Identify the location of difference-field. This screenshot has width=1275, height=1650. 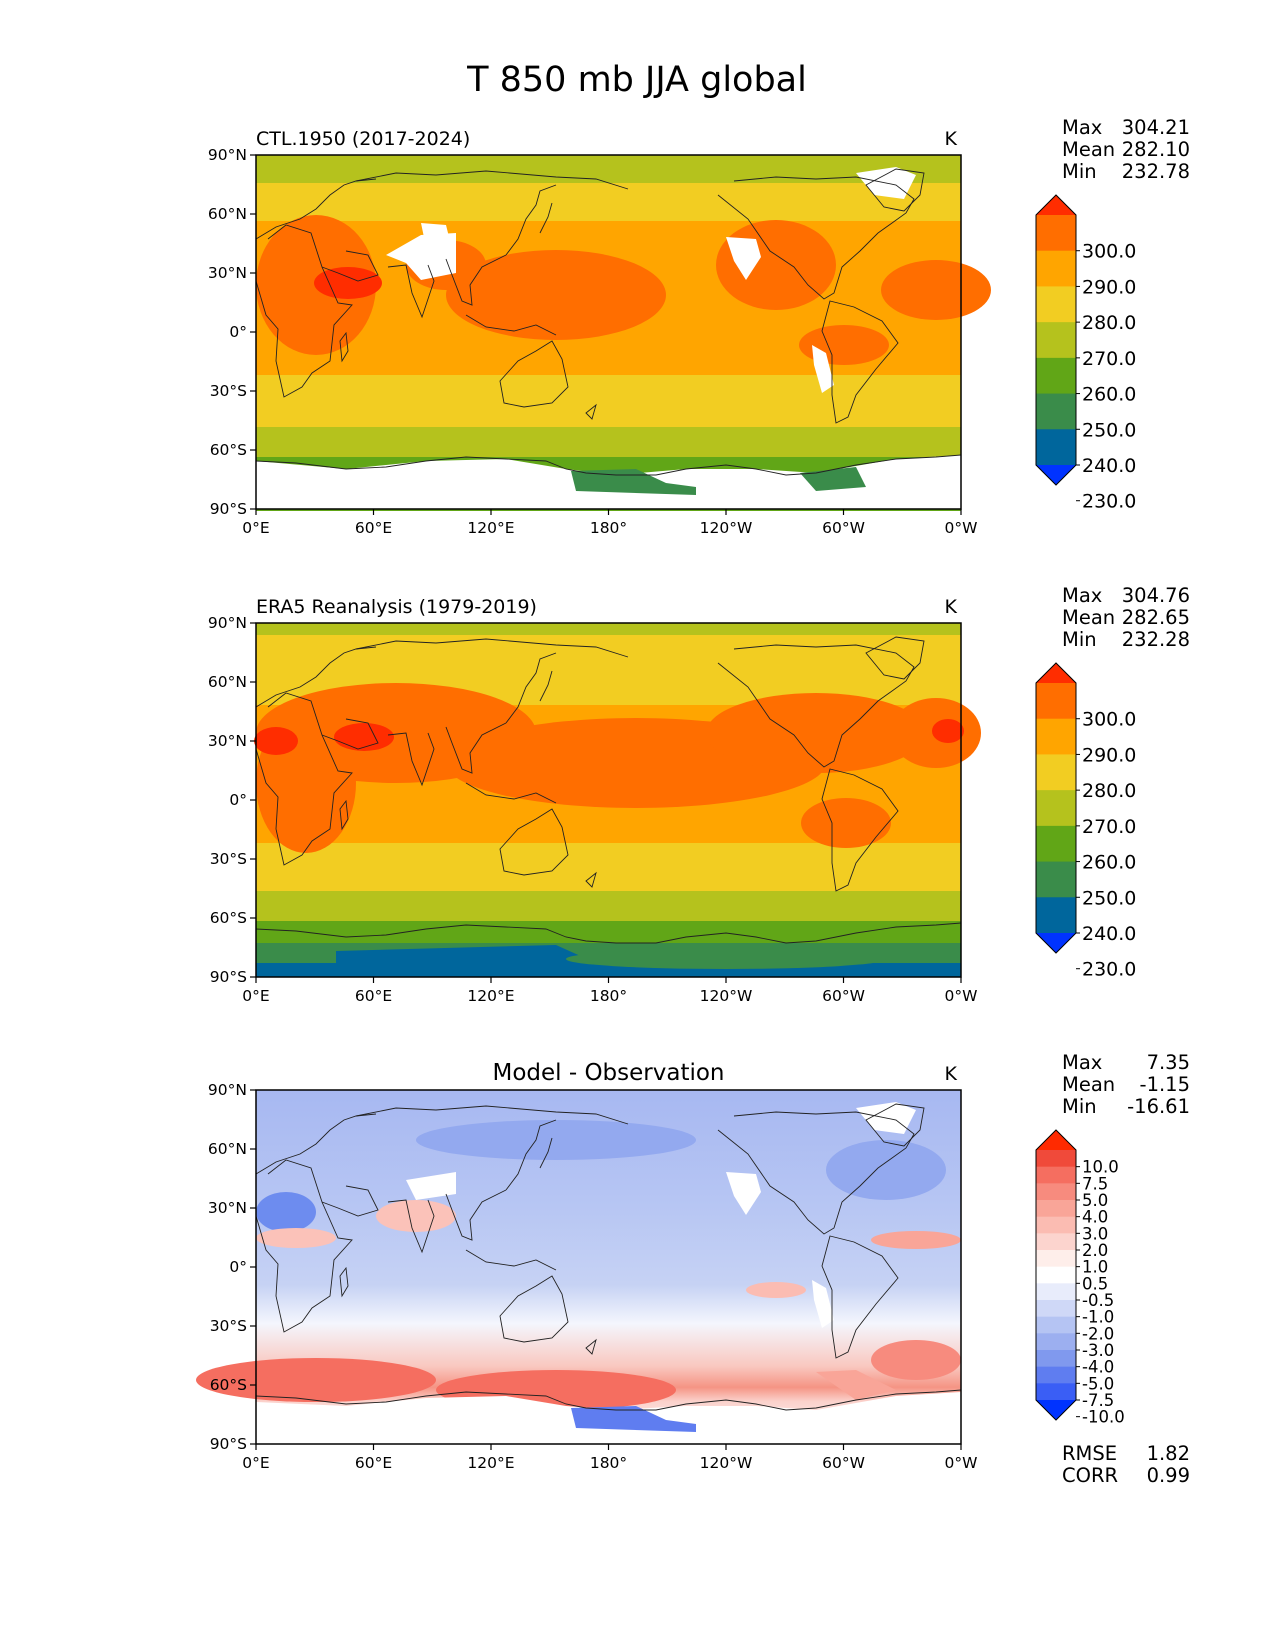
(578, 1267).